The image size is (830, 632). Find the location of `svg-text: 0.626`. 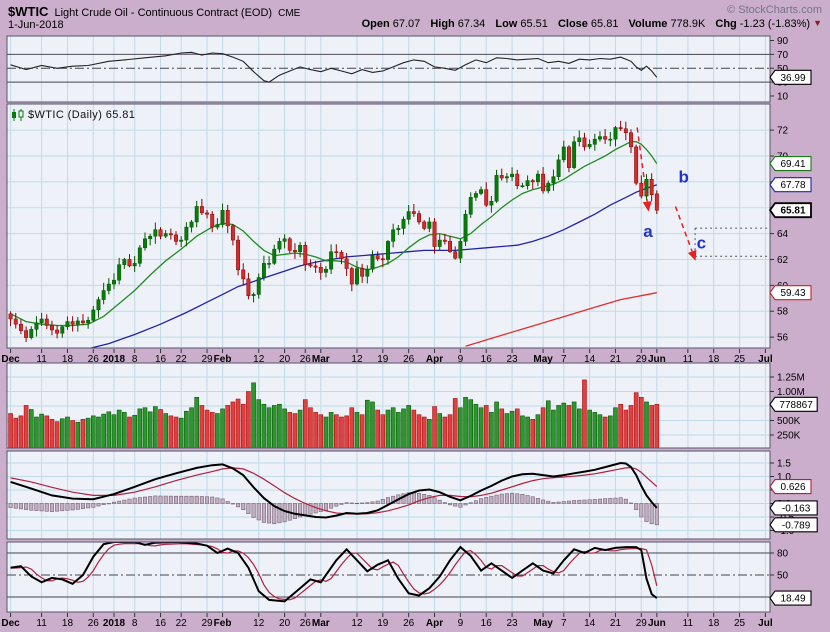

svg-text: 0.626 is located at coordinates (792, 487).